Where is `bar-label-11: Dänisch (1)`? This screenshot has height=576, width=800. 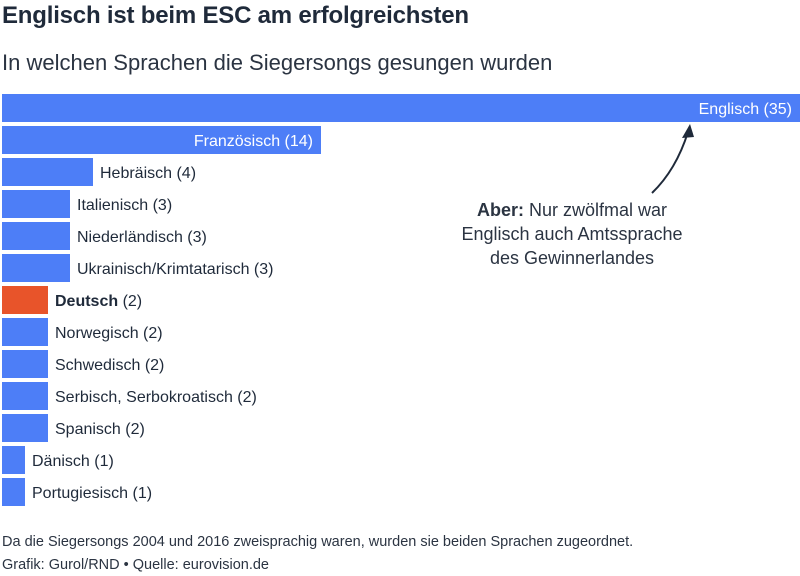
bar-label-11: Dänisch (1) is located at coordinates (73, 461).